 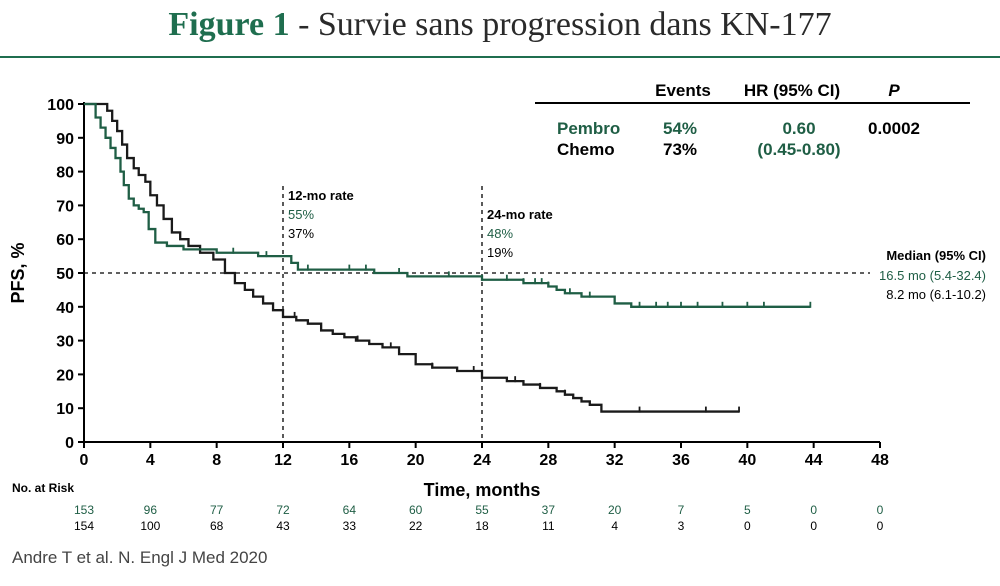 What do you see at coordinates (482, 490) in the screenshot?
I see `x-axis-title: Time, months` at bounding box center [482, 490].